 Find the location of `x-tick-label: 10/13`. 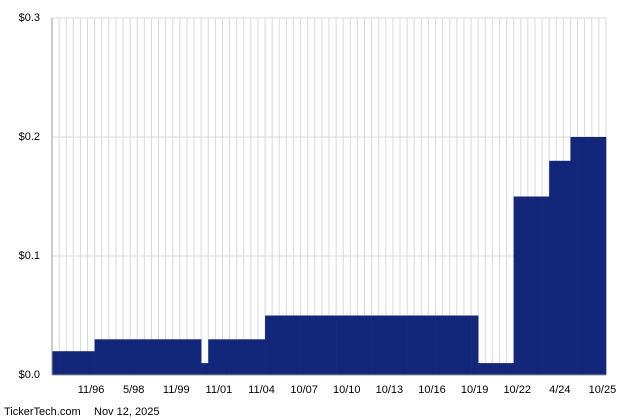

x-tick-label: 10/13 is located at coordinates (390, 390).